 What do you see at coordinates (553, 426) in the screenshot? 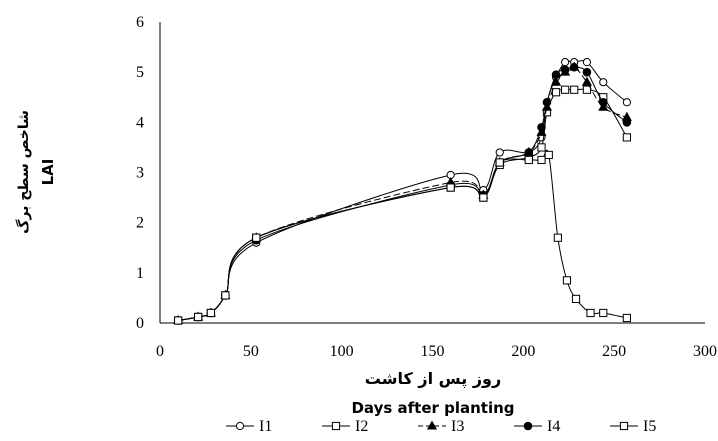
I see `legend-label: I4` at bounding box center [553, 426].